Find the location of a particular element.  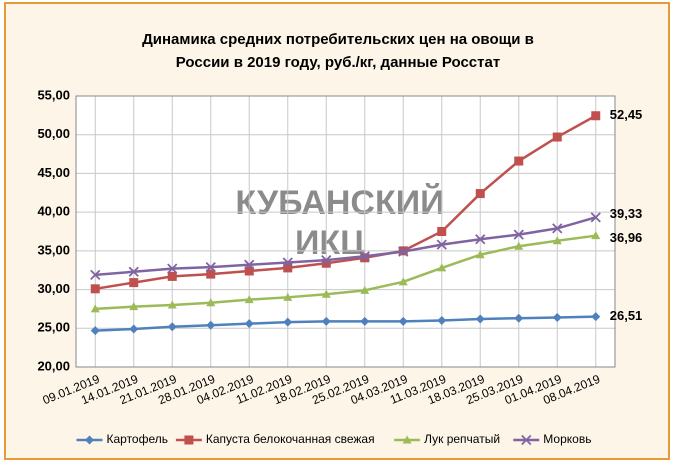

y-tick-label: 20,00 is located at coordinates (53, 365).